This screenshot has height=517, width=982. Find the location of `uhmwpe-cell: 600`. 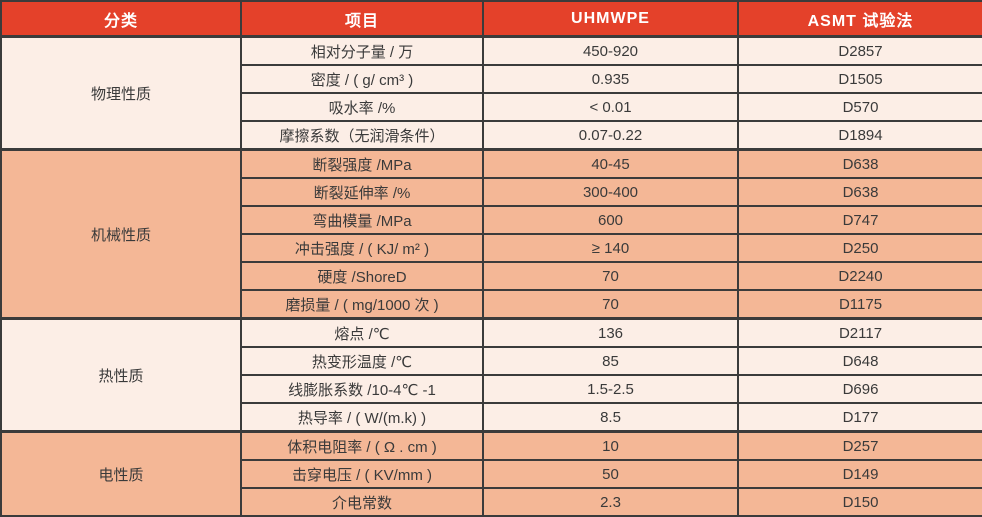

uhmwpe-cell: 600 is located at coordinates (610, 220).